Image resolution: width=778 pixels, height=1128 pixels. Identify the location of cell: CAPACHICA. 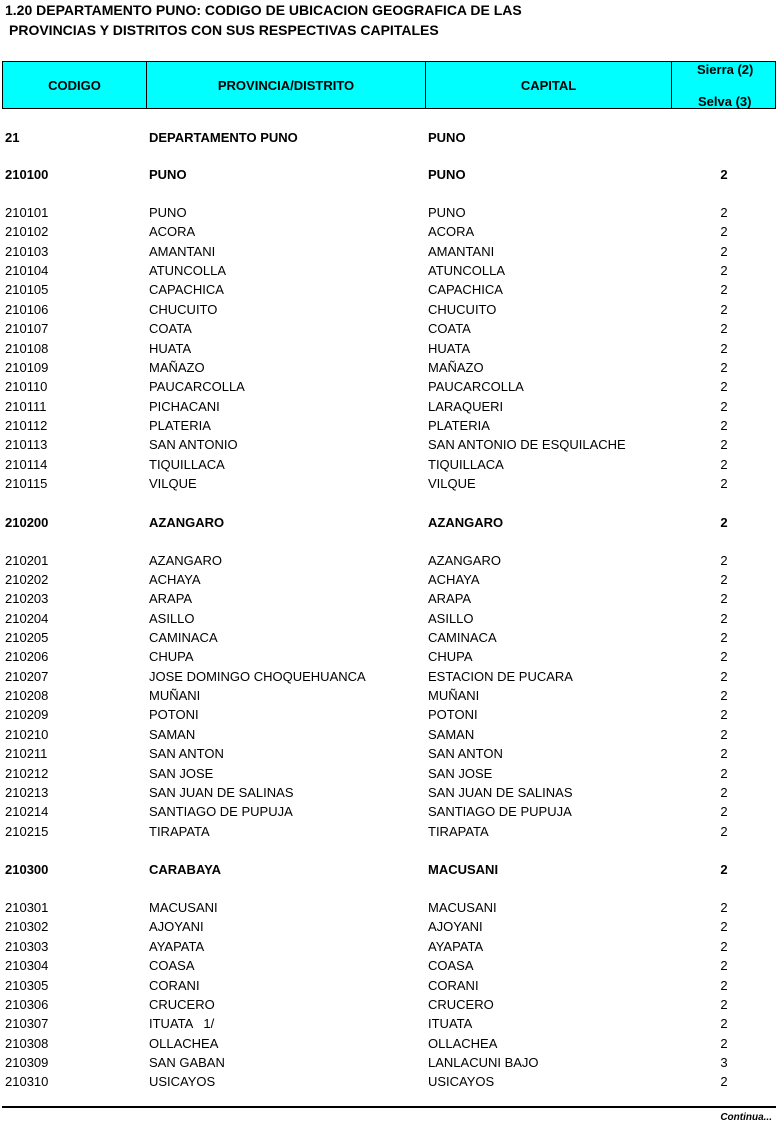
(465, 290).